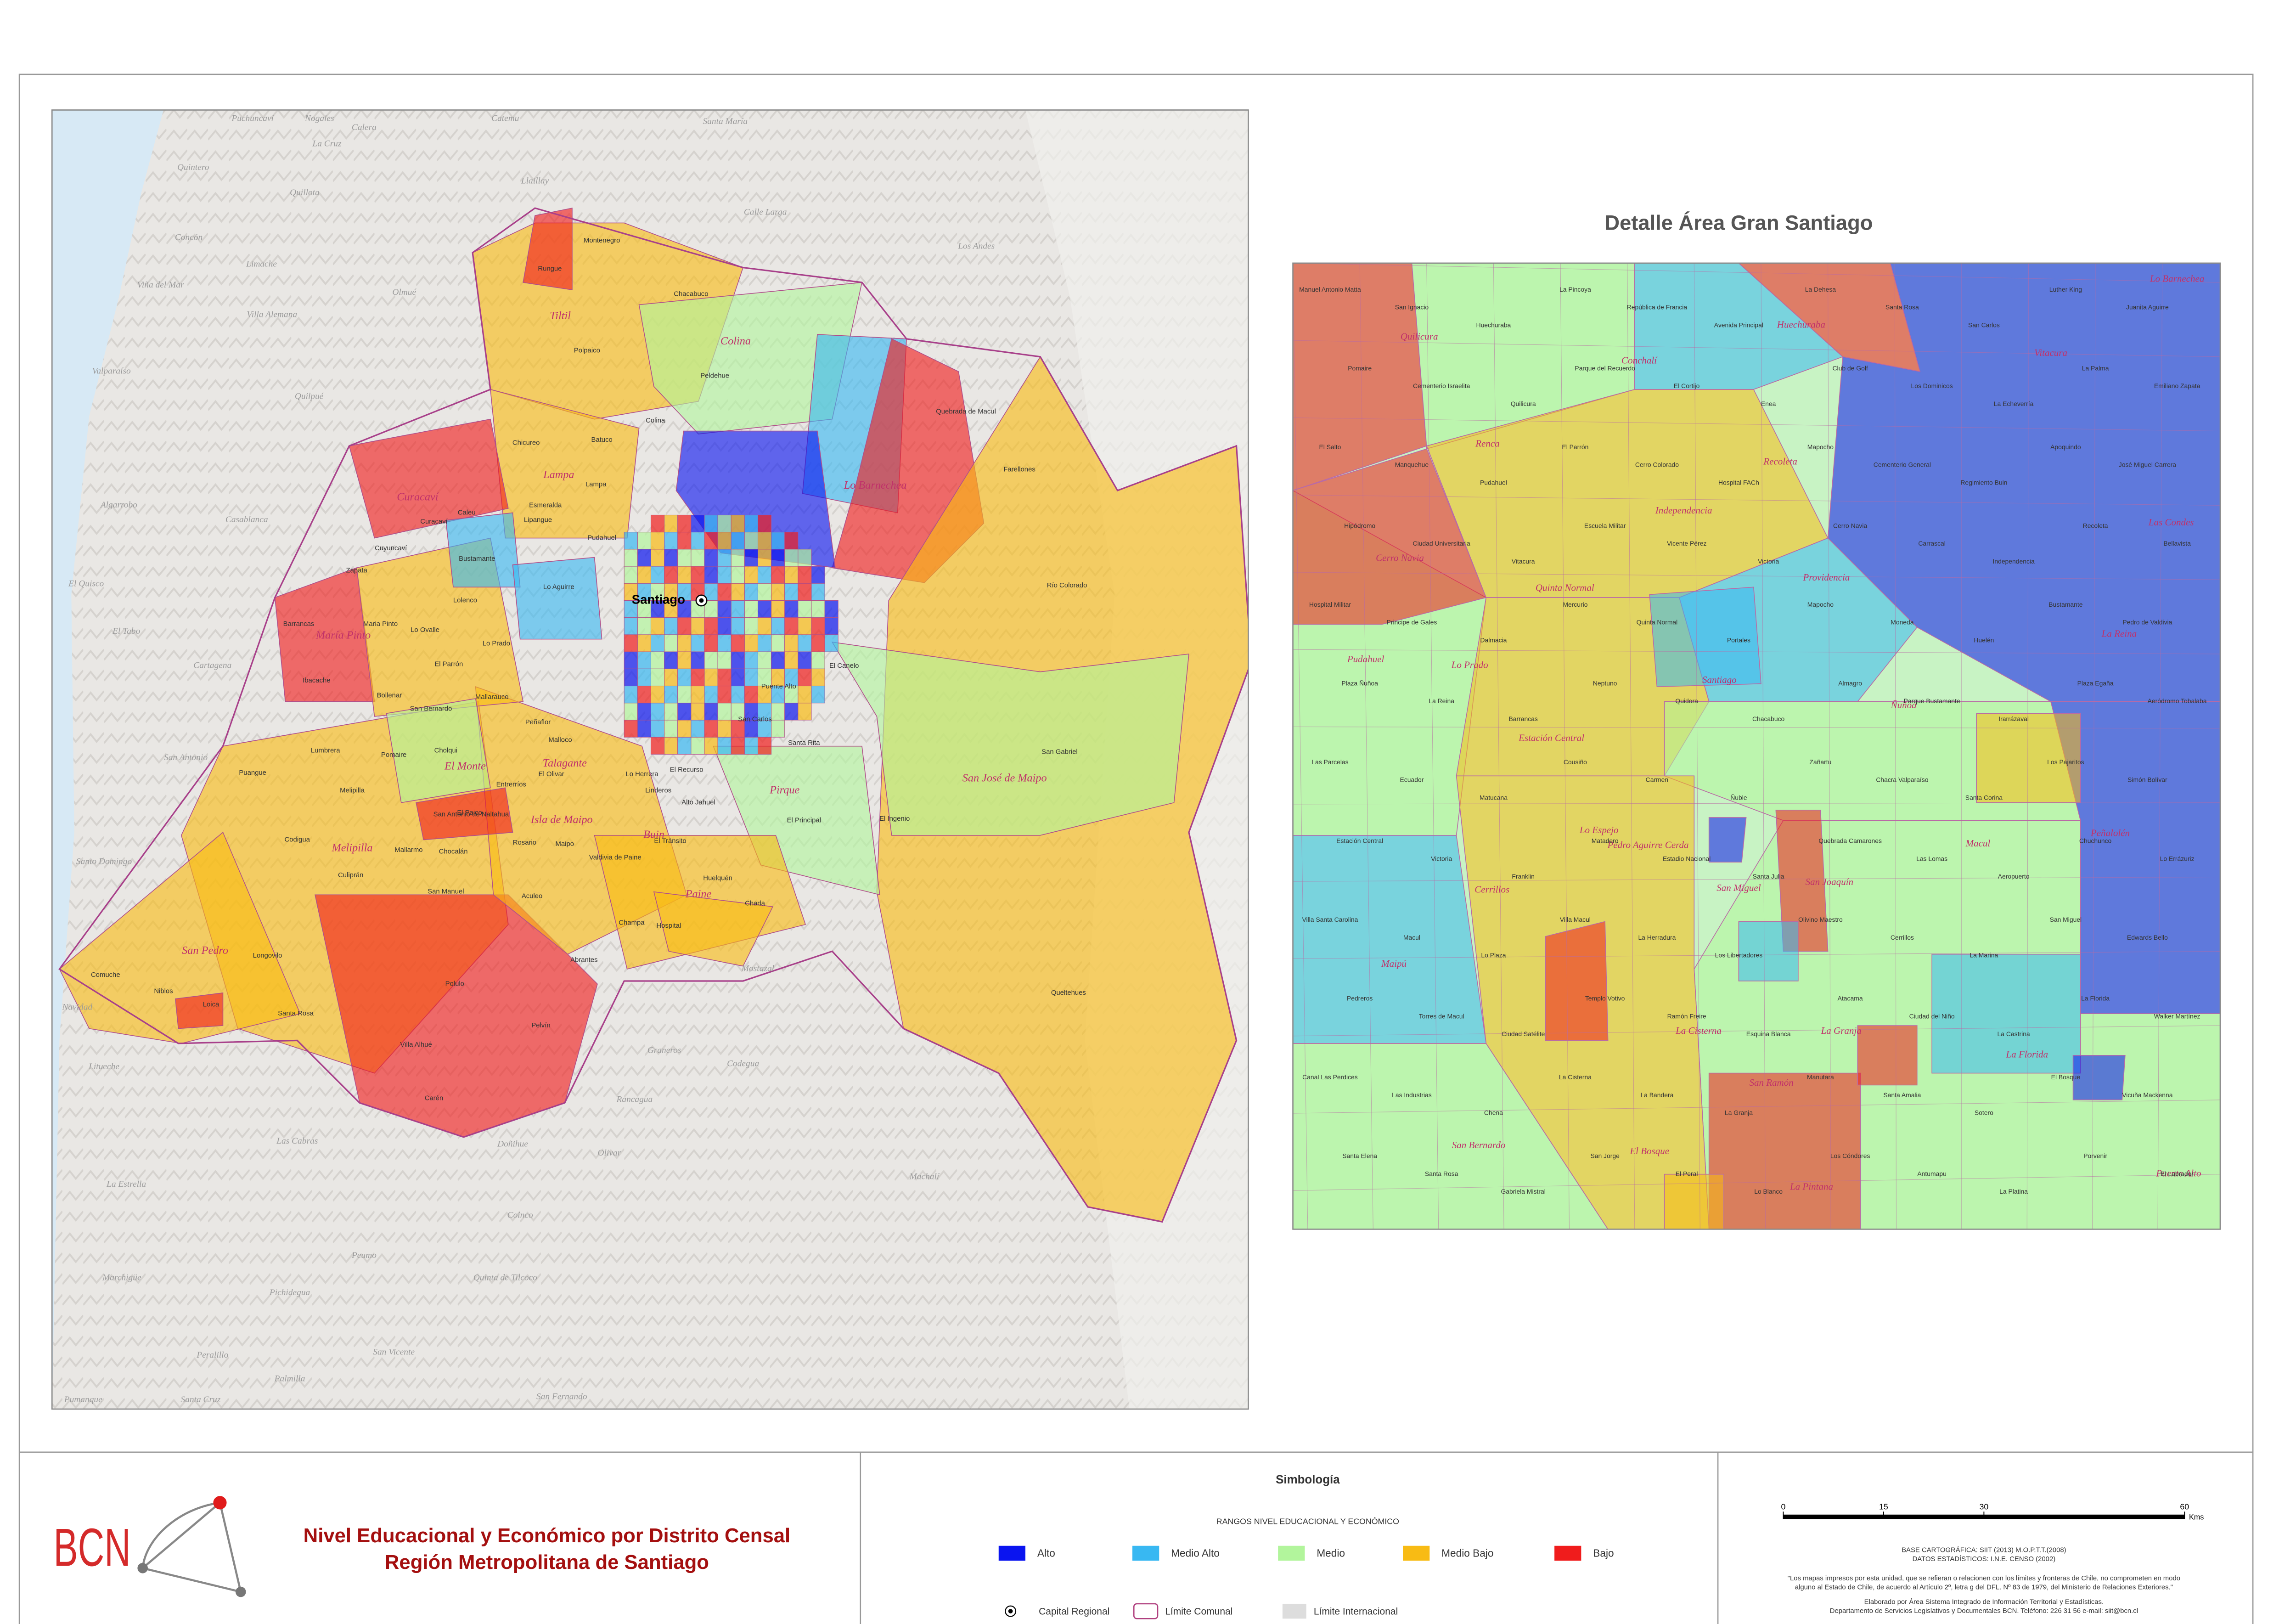 Image resolution: width=2296 pixels, height=1624 pixels. Describe the element at coordinates (1686, 701) in the screenshot. I see `comuna-label: Quidora` at that location.